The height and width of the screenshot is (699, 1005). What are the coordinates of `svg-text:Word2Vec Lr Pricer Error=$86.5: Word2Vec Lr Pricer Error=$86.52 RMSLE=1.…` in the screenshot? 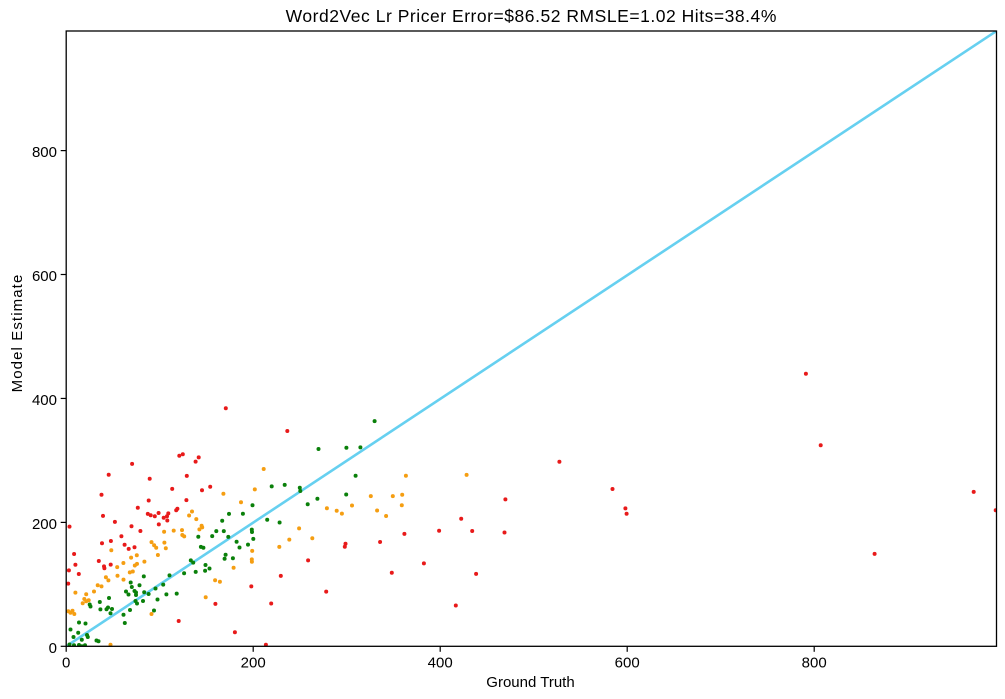 It's located at (531, 16).